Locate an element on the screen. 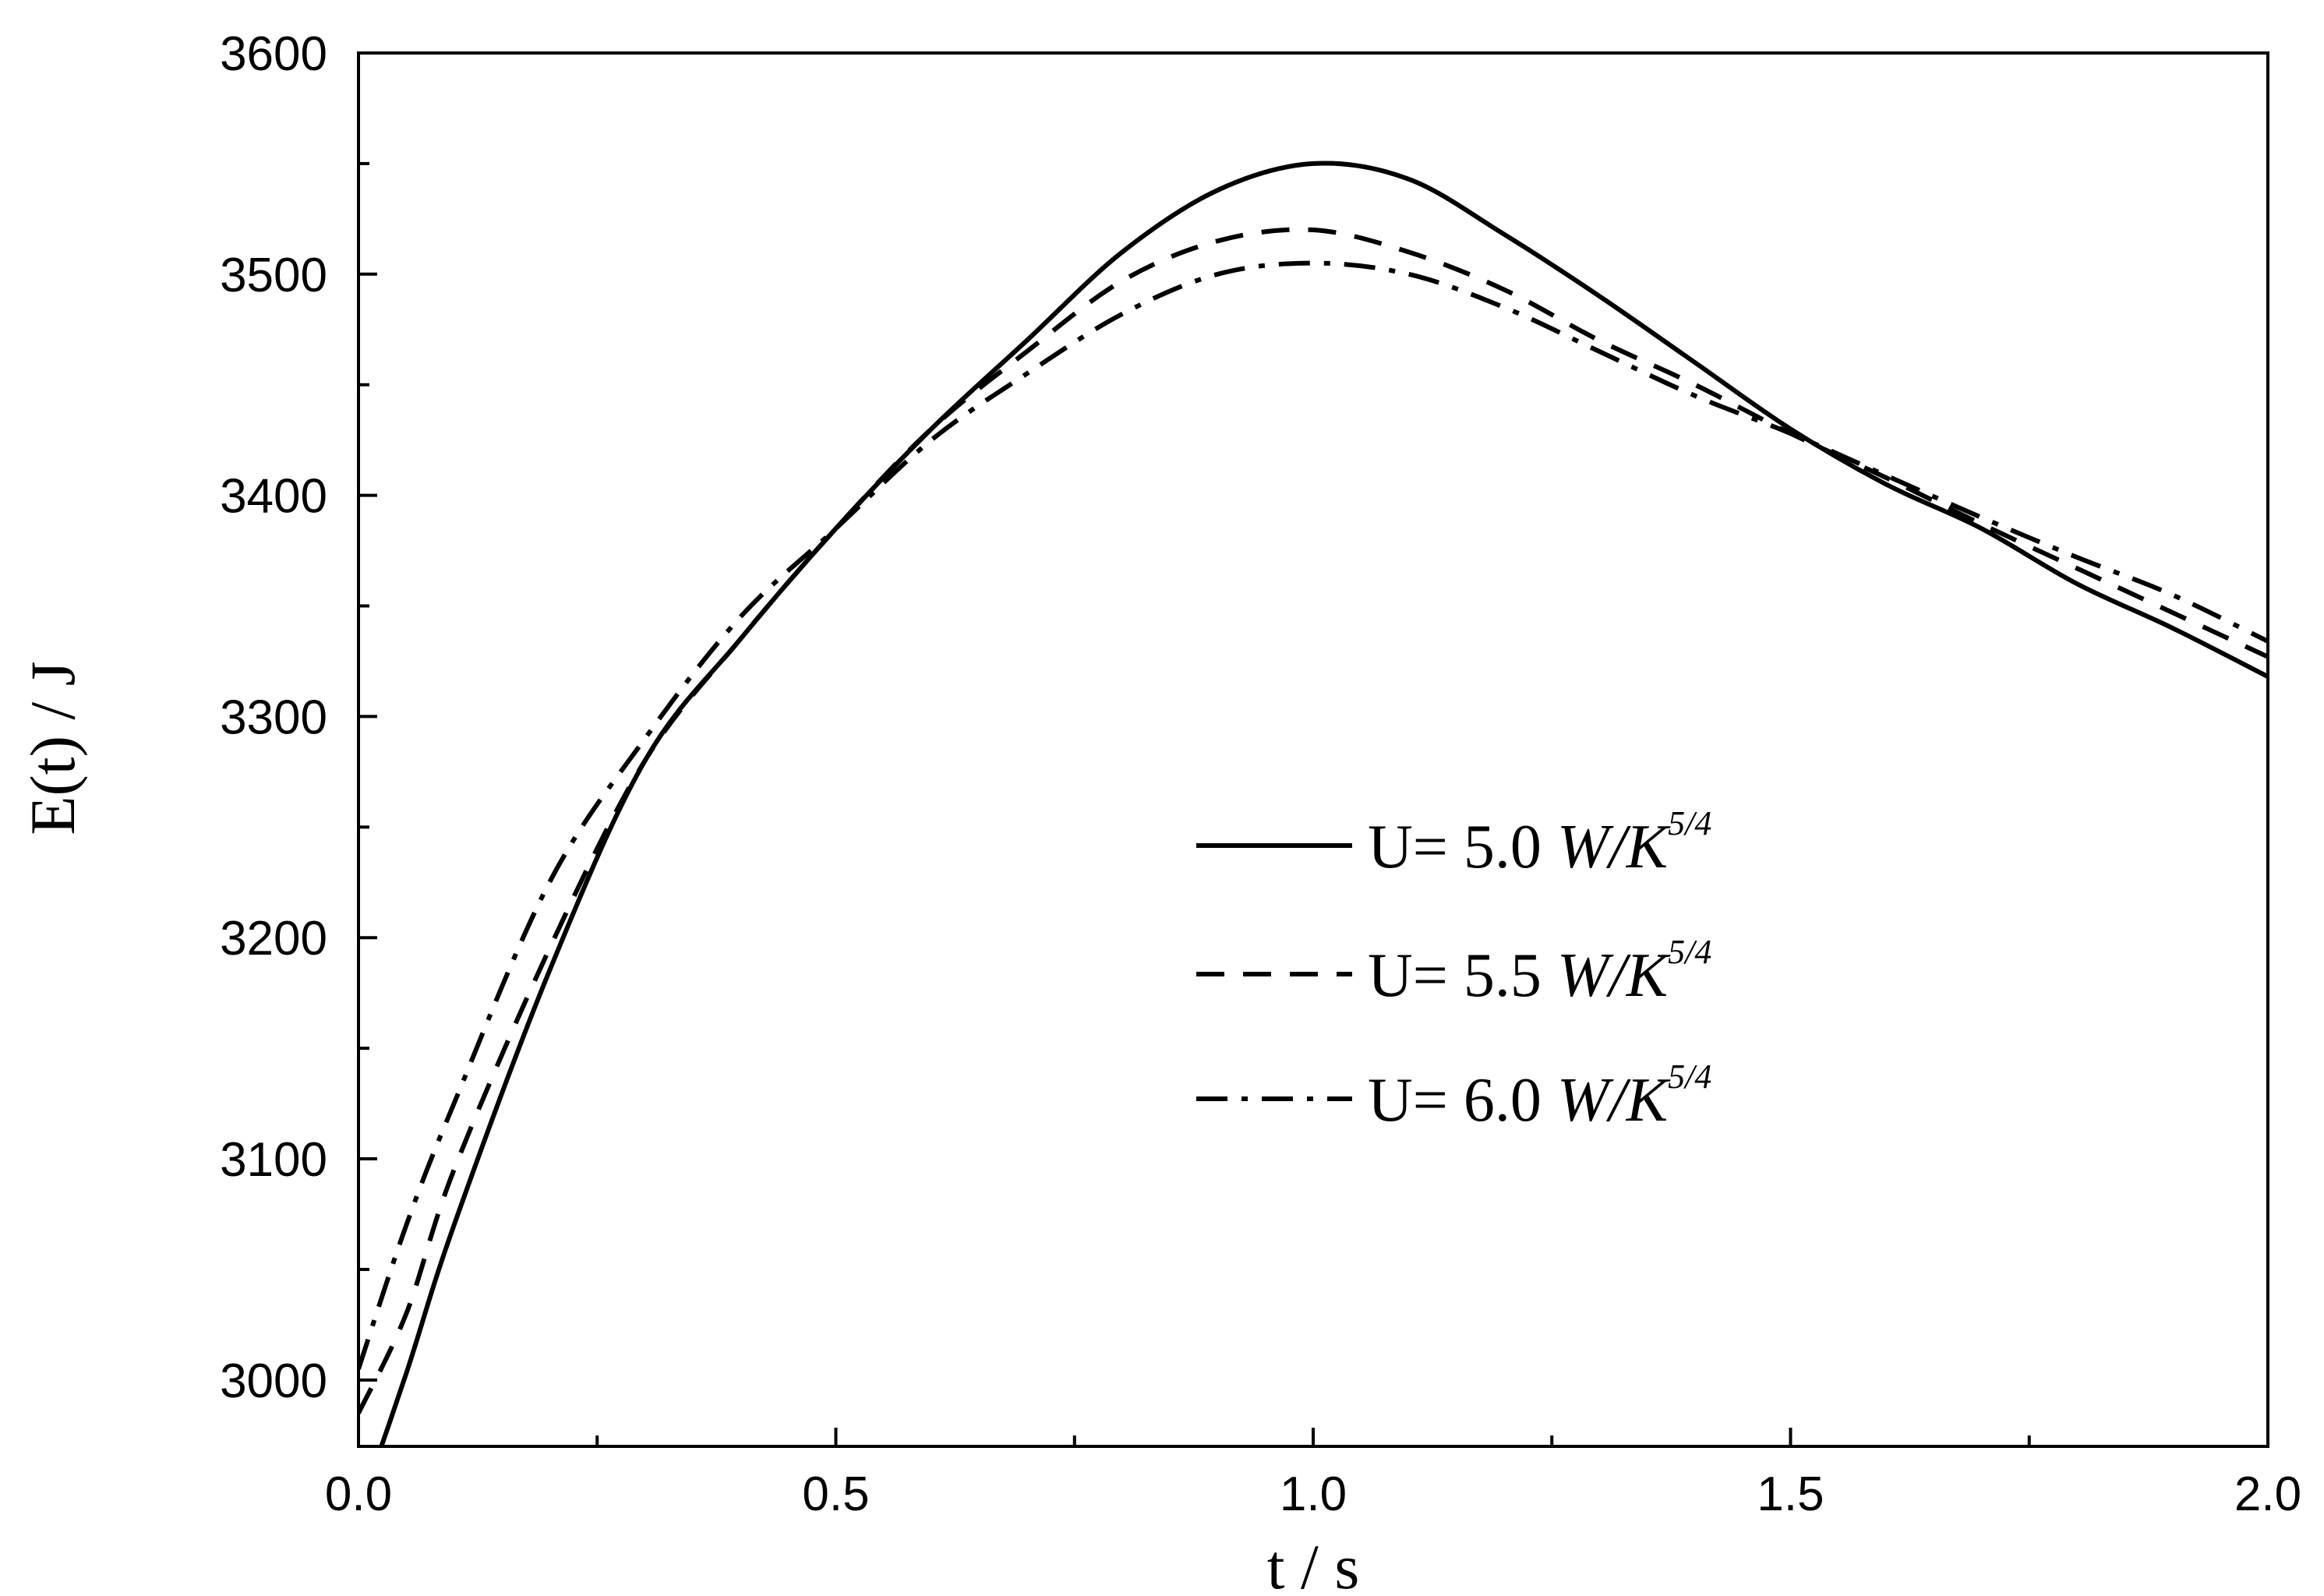 This screenshot has height=1596, width=2324. legend-label: U= 5.0 W/K5/4 is located at coordinates (1540, 842).